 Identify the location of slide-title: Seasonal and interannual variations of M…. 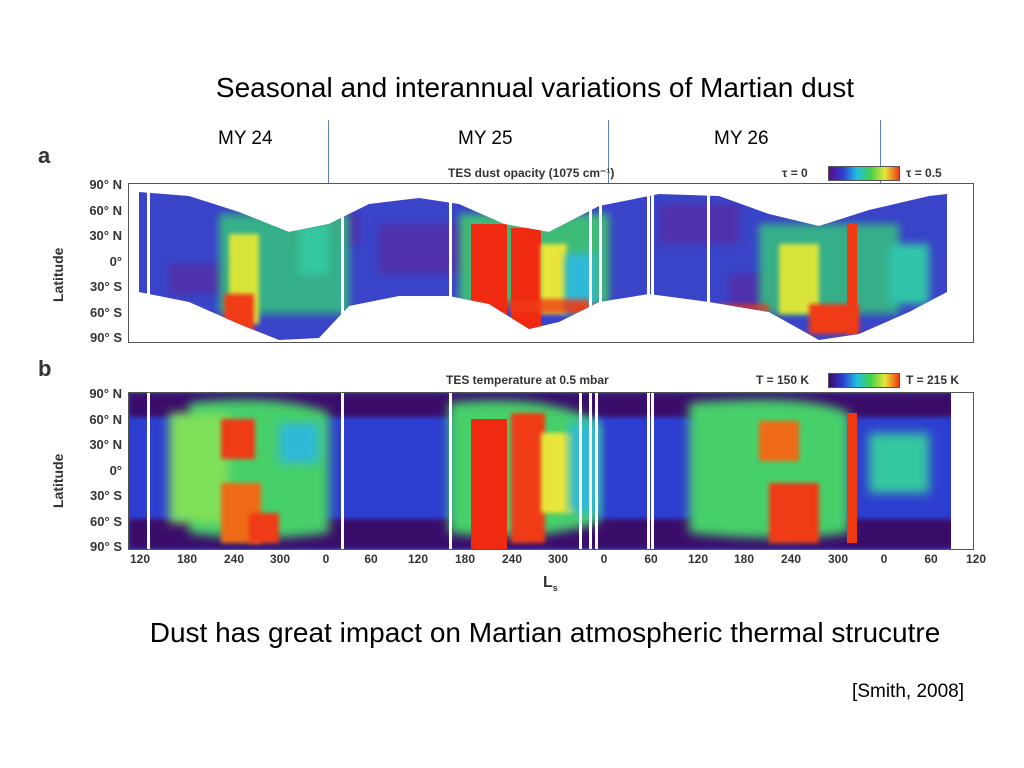
(535, 87).